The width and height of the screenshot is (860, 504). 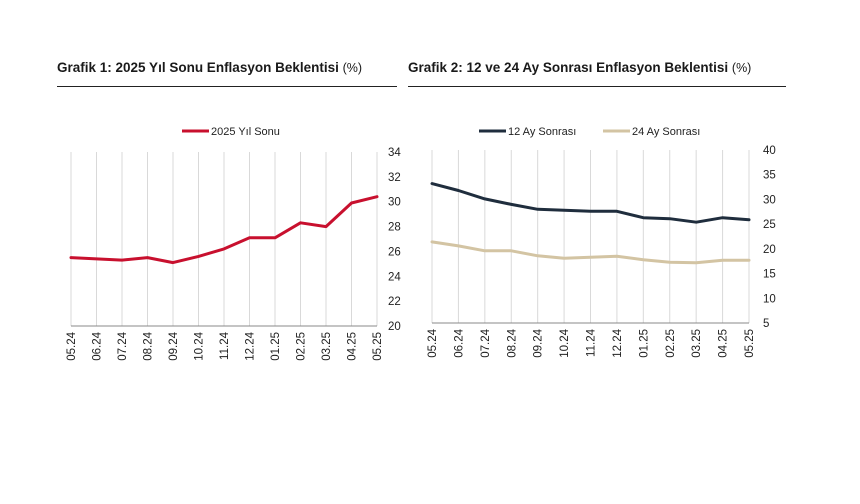 What do you see at coordinates (592, 342) in the screenshot?
I see `chart2-x-tick-label: 11.24` at bounding box center [592, 342].